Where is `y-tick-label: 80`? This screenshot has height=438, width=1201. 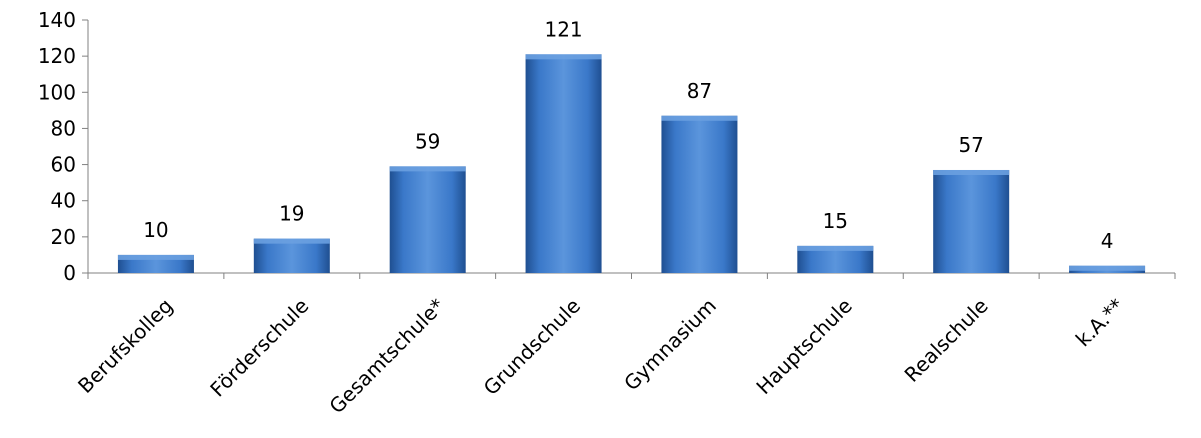 y-tick-label: 80 is located at coordinates (63, 128).